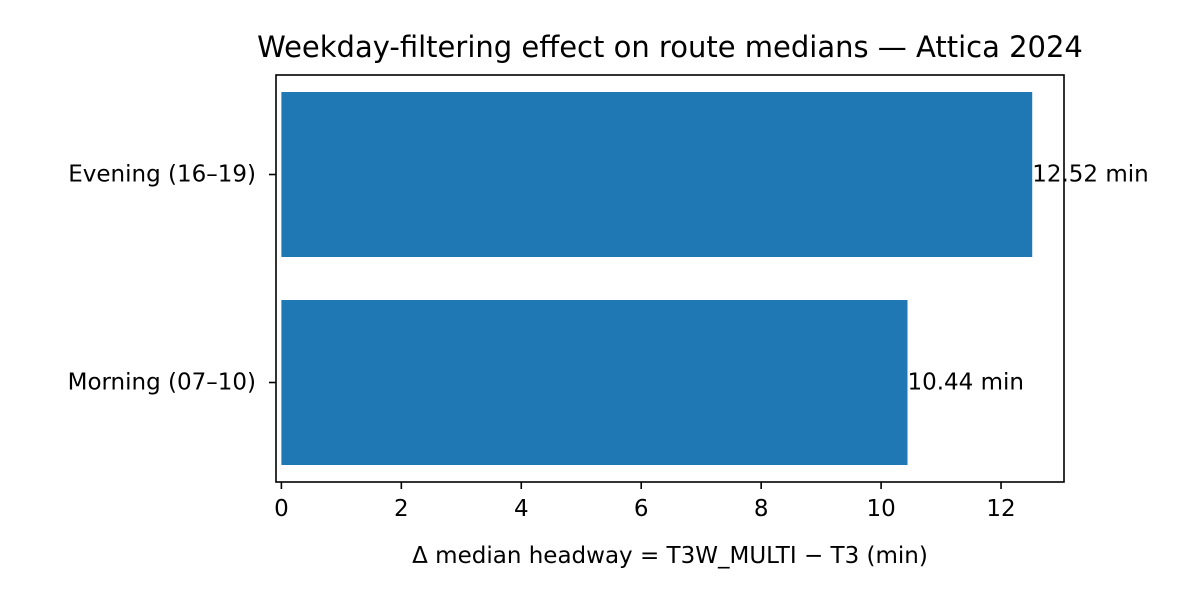 This screenshot has height=604, width=1200. I want to click on x-tick-label-5: 10, so click(880, 509).